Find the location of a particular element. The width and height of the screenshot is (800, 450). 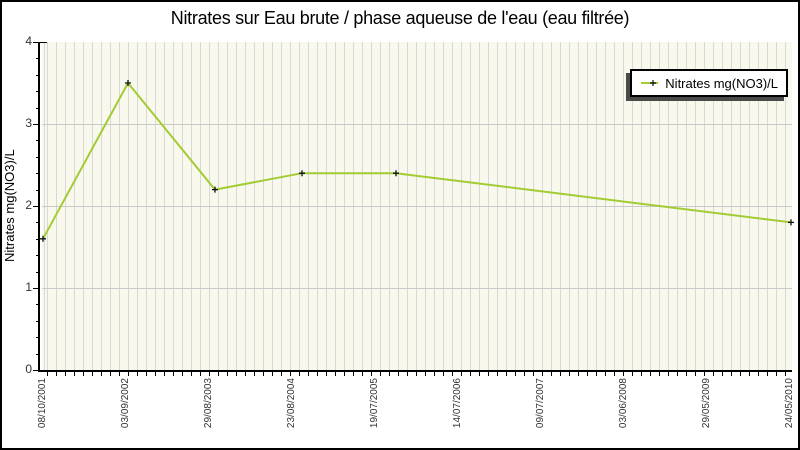

x-tick-label: 24/05/2010 is located at coordinates (789, 403).